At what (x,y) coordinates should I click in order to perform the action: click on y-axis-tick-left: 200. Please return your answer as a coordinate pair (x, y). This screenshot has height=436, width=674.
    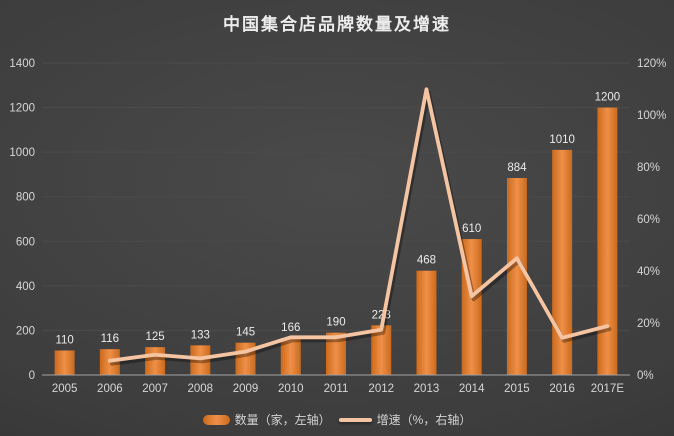
    Looking at the image, I should click on (25, 331).